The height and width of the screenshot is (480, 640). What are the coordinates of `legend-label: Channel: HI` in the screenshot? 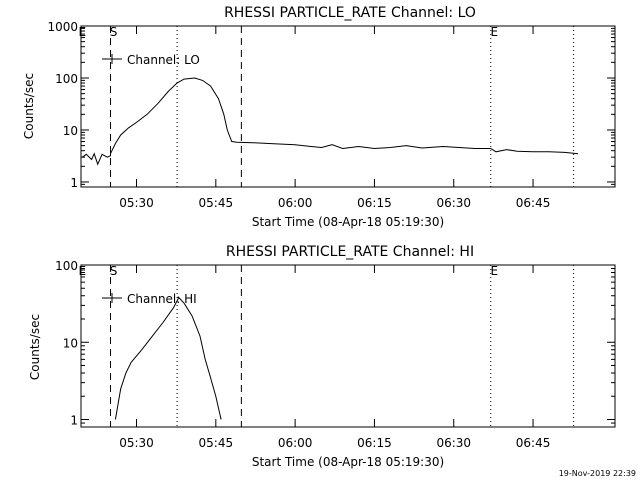 It's located at (162, 299).